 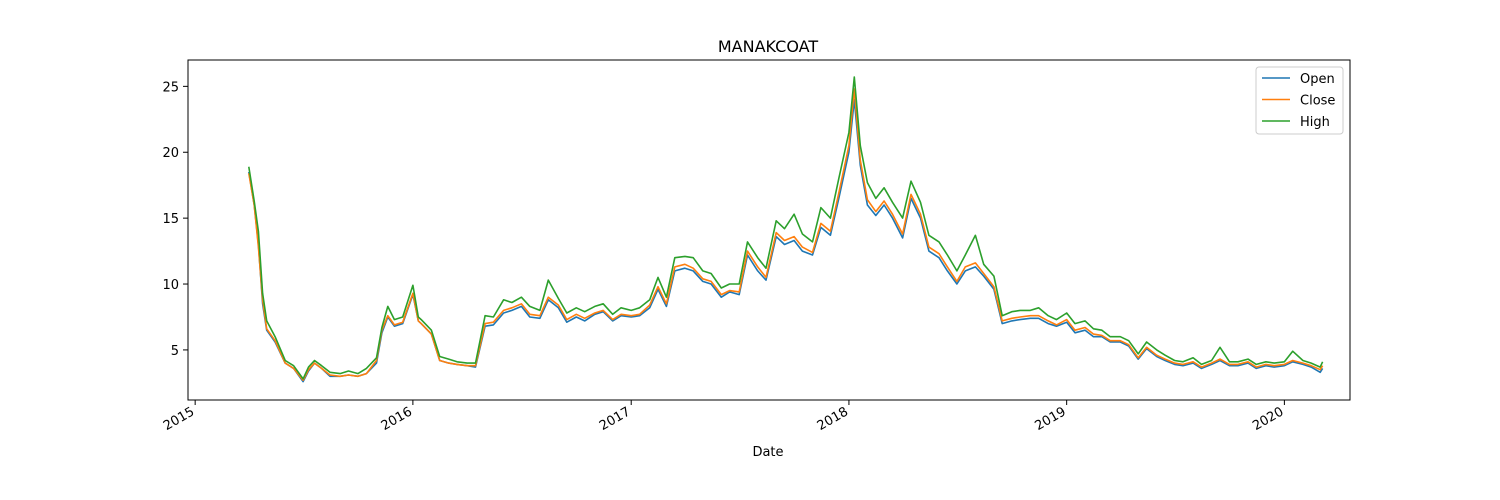 I want to click on legend-label-close: Close, so click(x=1317, y=101).